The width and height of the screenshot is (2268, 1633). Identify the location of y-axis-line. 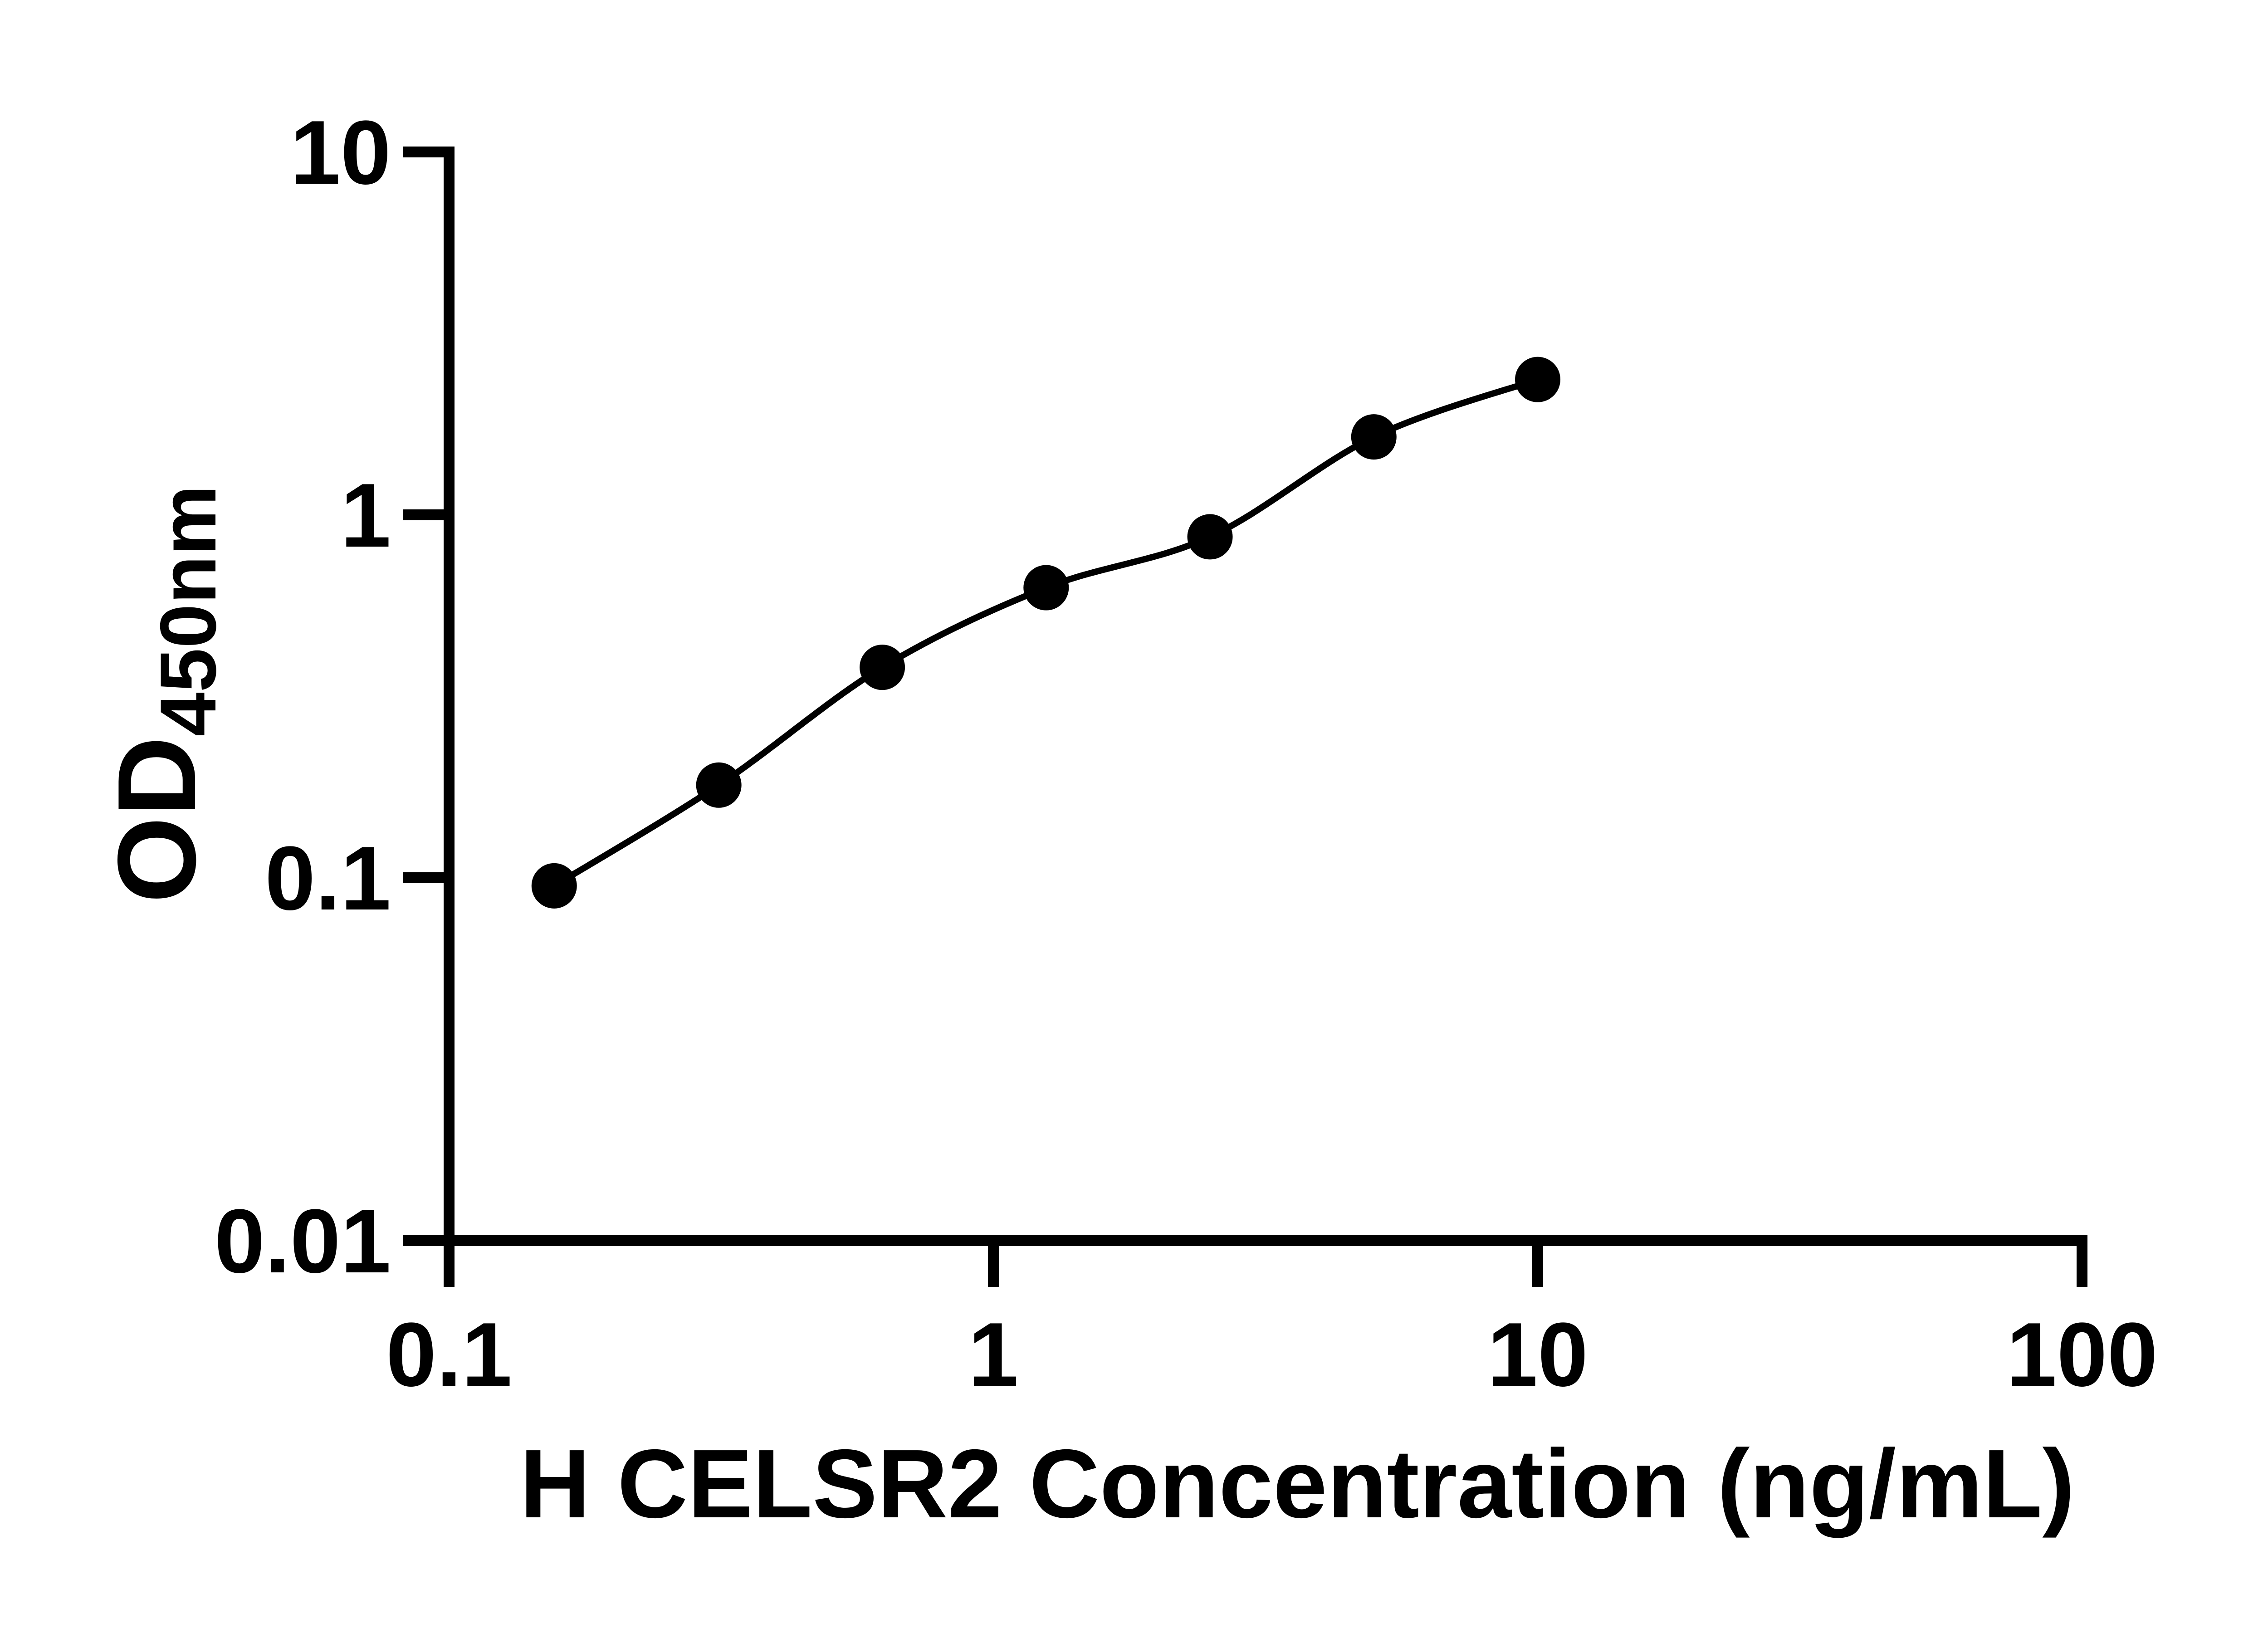
(450, 717).